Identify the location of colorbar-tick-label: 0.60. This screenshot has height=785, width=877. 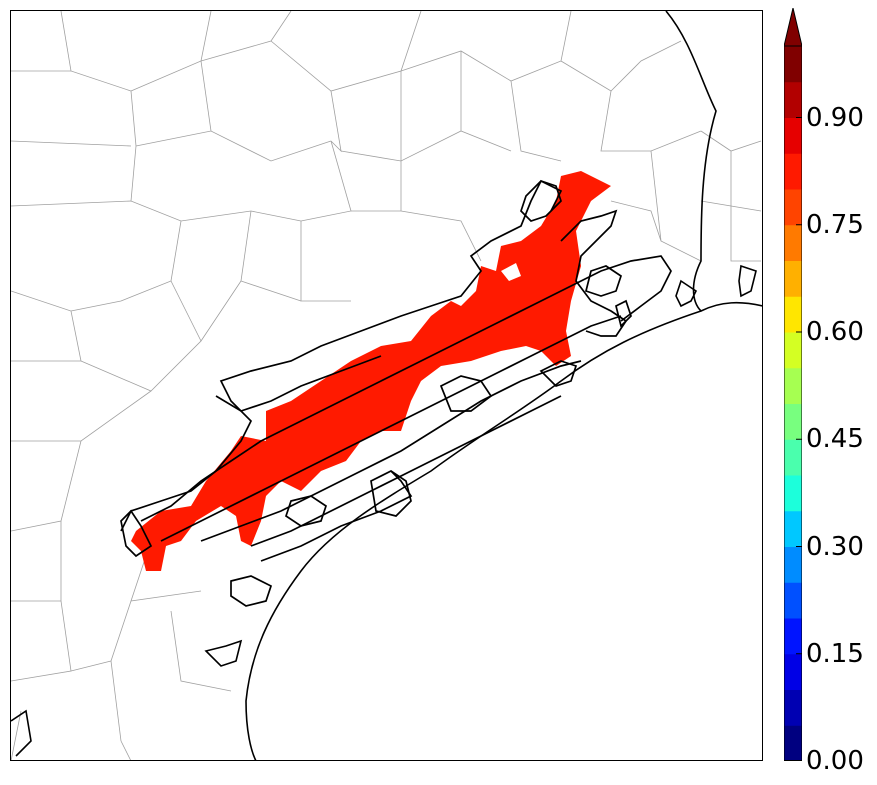
(835, 332).